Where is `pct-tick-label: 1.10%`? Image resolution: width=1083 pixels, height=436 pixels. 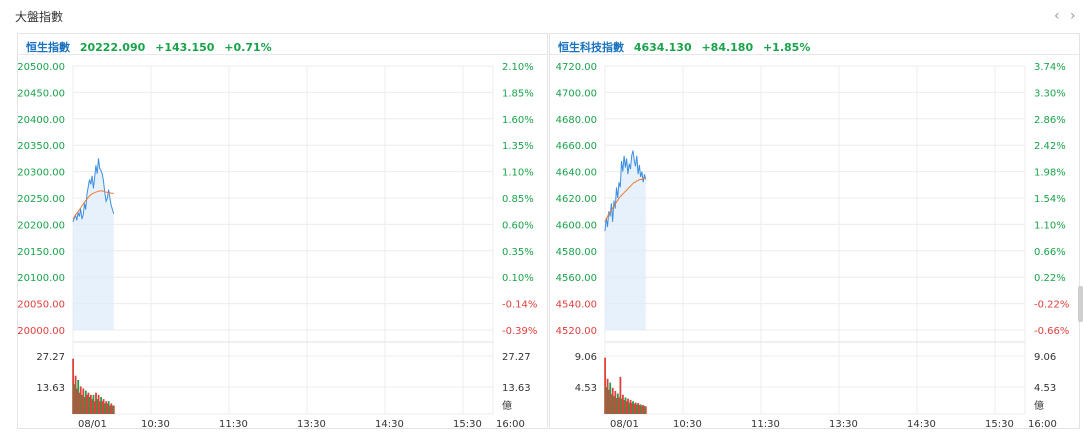 pct-tick-label: 1.10% is located at coordinates (1050, 225).